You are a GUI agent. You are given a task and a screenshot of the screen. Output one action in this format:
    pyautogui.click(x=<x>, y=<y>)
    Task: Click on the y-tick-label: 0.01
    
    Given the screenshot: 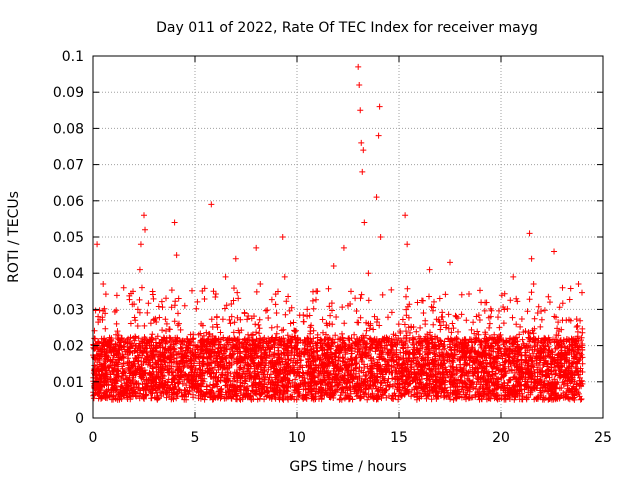 What is the action you would take?
    pyautogui.click(x=68, y=383)
    